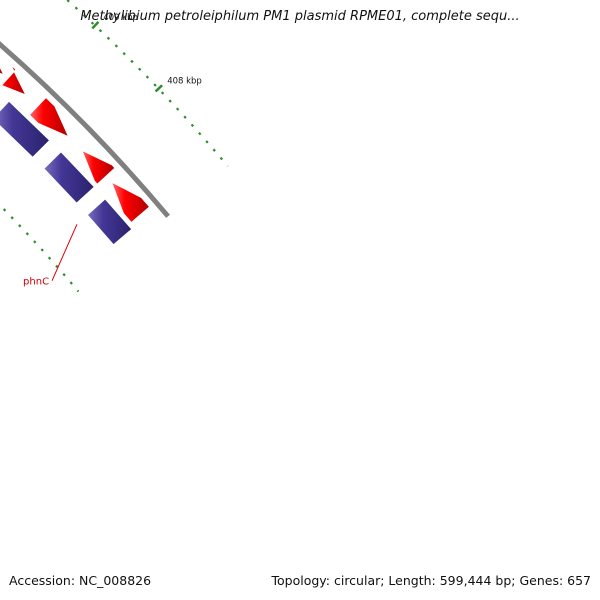 The image size is (600, 600). What do you see at coordinates (80, 580) in the screenshot?
I see `accession-text: Accession: NC_008826` at bounding box center [80, 580].